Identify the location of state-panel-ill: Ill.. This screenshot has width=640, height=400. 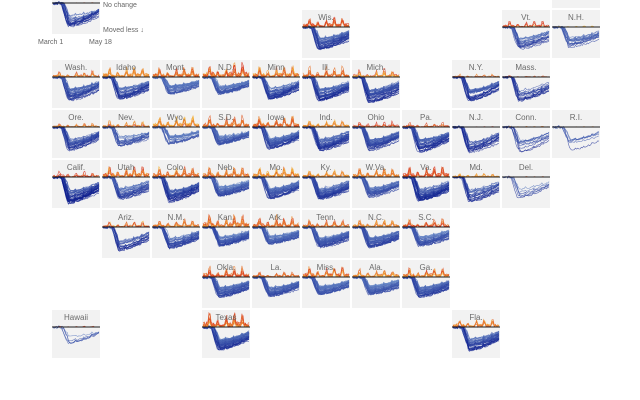
(326, 84).